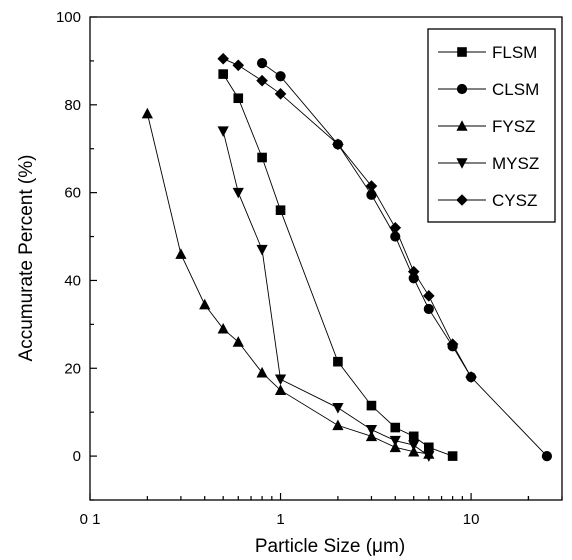 The image size is (572, 560). What do you see at coordinates (462, 125) in the screenshot?
I see `legend-marker-fysz` at bounding box center [462, 125].